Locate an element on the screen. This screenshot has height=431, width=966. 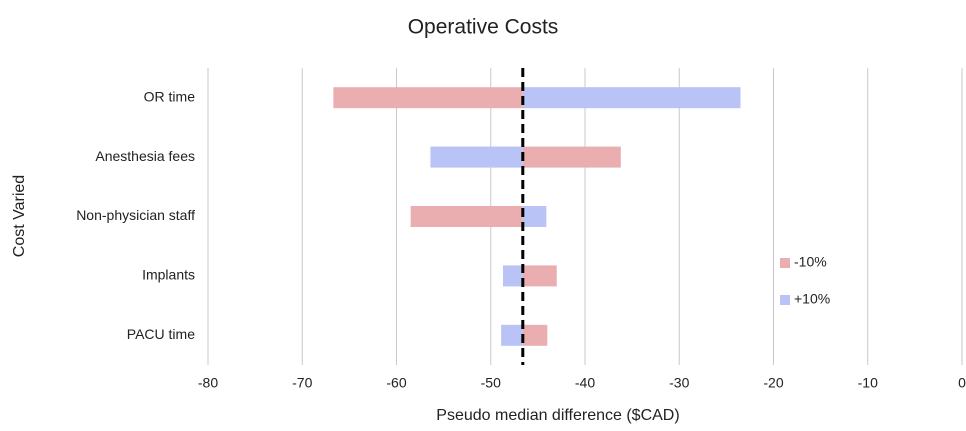
x-tick-label: -80 is located at coordinates (208, 383).